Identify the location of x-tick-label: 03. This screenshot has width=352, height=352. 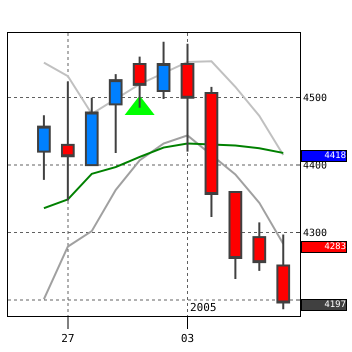
(187, 339).